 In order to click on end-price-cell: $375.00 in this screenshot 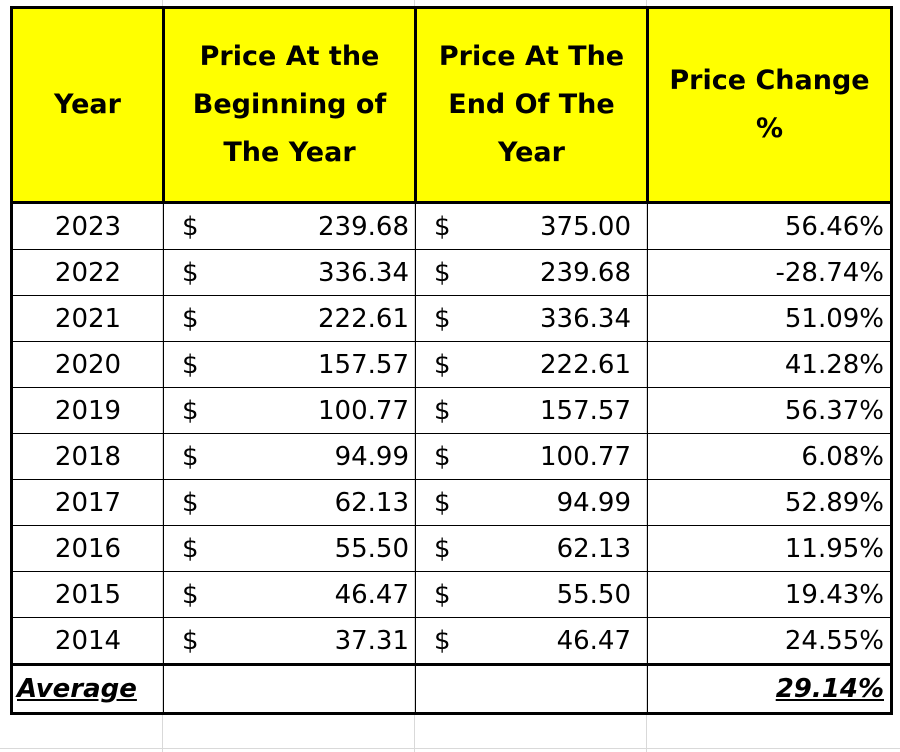, I will do `click(531, 225)`.